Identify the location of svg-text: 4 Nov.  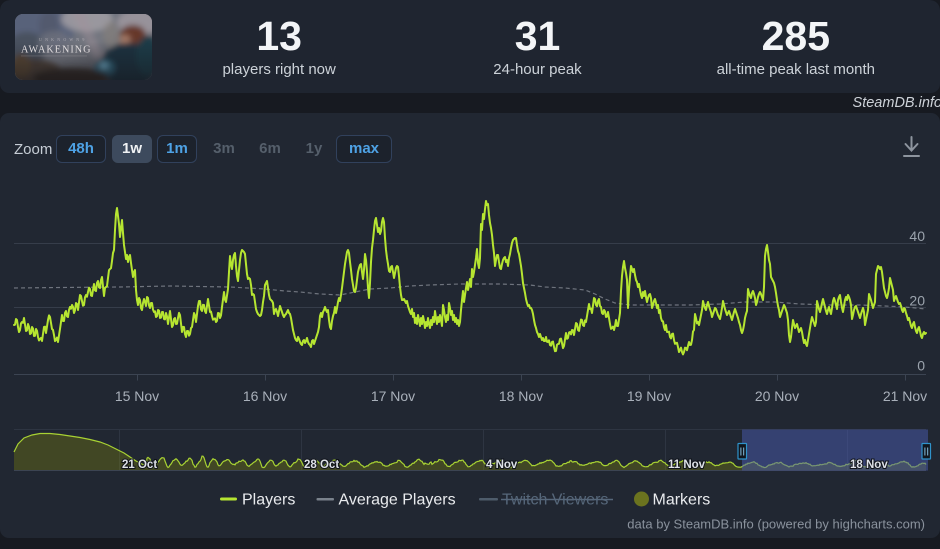
(502, 465).